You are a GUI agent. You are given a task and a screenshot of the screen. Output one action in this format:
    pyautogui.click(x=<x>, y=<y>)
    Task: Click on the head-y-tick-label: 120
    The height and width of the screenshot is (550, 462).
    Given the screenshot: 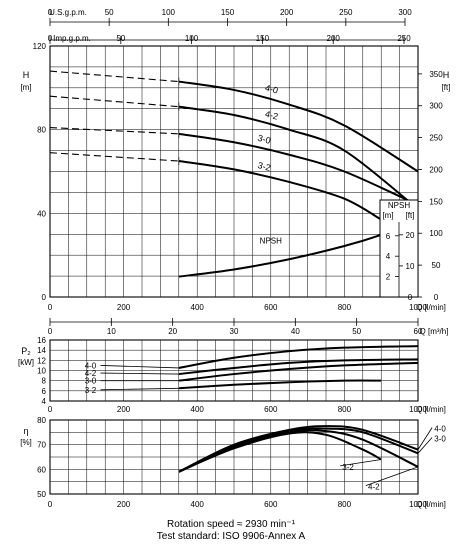 What is the action you would take?
    pyautogui.click(x=40, y=46)
    